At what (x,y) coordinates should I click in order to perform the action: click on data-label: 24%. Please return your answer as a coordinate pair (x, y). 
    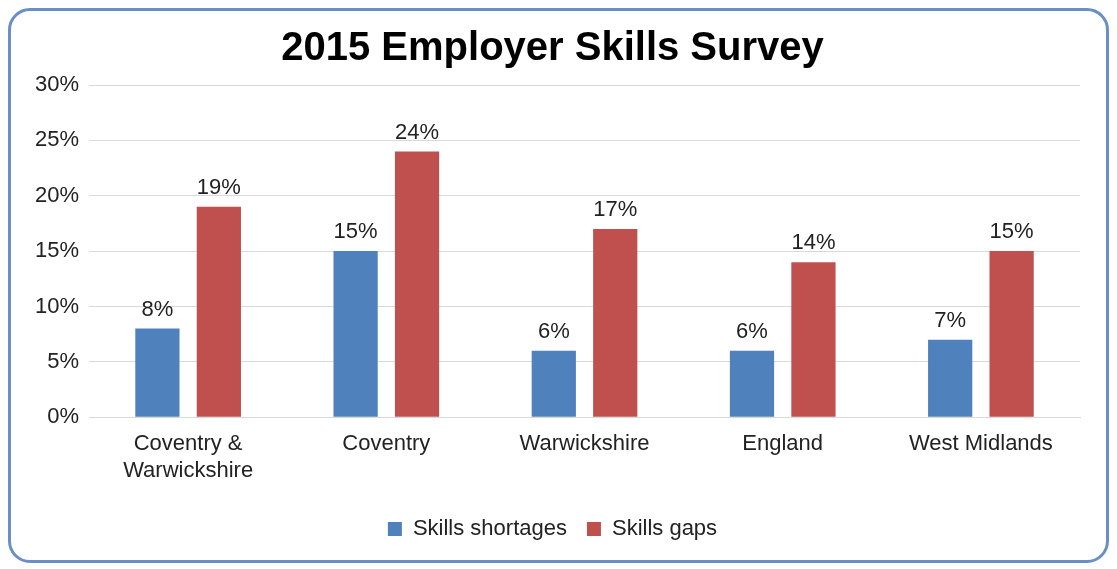
    Looking at the image, I should click on (417, 131).